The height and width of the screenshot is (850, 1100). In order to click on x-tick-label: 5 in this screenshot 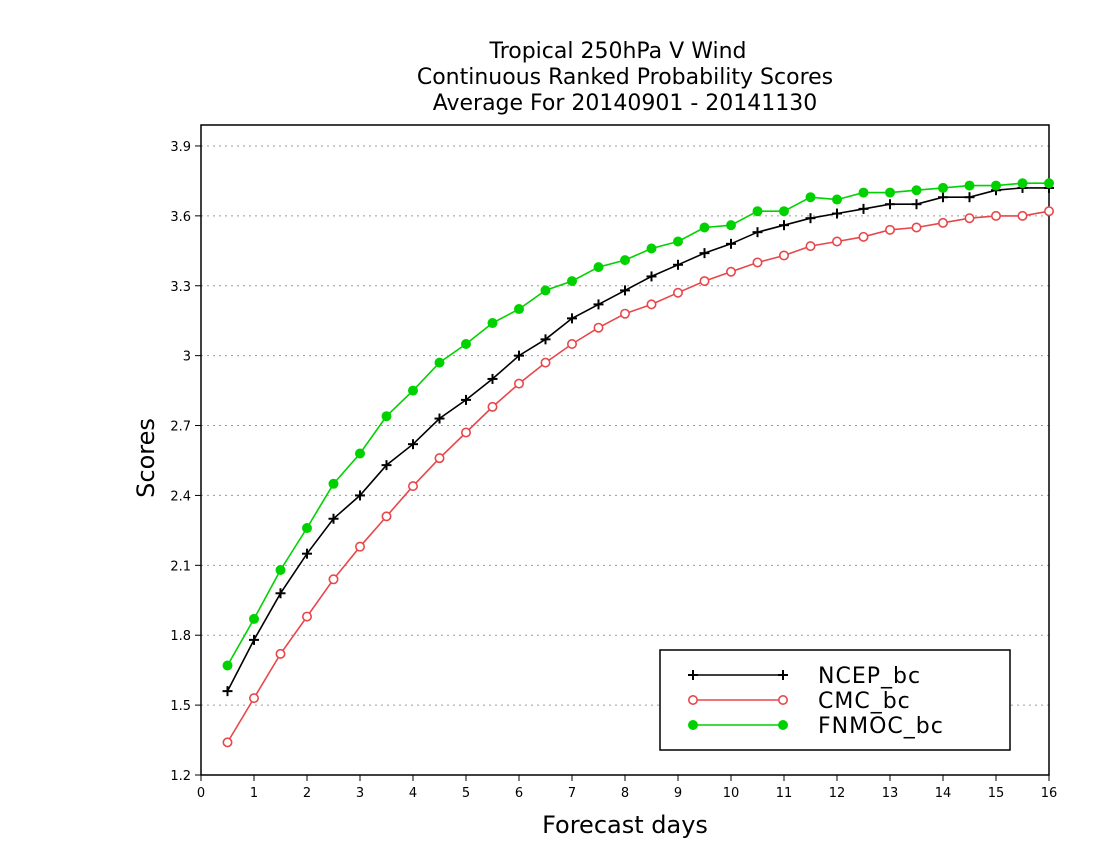, I will do `click(466, 793)`.